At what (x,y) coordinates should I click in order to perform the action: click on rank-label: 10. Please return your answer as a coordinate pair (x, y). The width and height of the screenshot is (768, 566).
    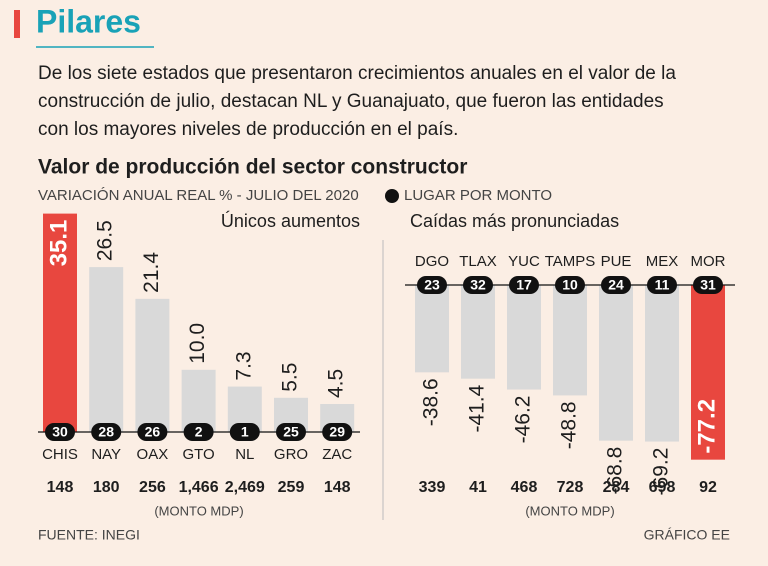
    Looking at the image, I should click on (570, 285).